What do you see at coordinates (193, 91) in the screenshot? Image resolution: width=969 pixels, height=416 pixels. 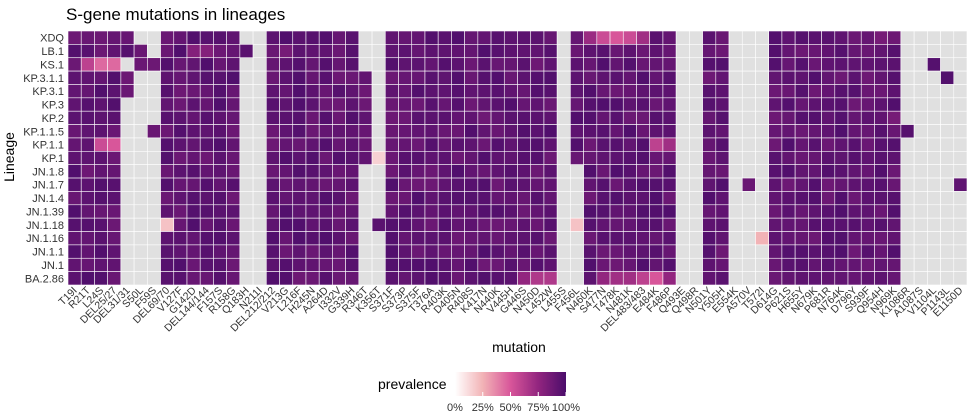 I see `heatmap-cell-KP.3.1-G142D` at bounding box center [193, 91].